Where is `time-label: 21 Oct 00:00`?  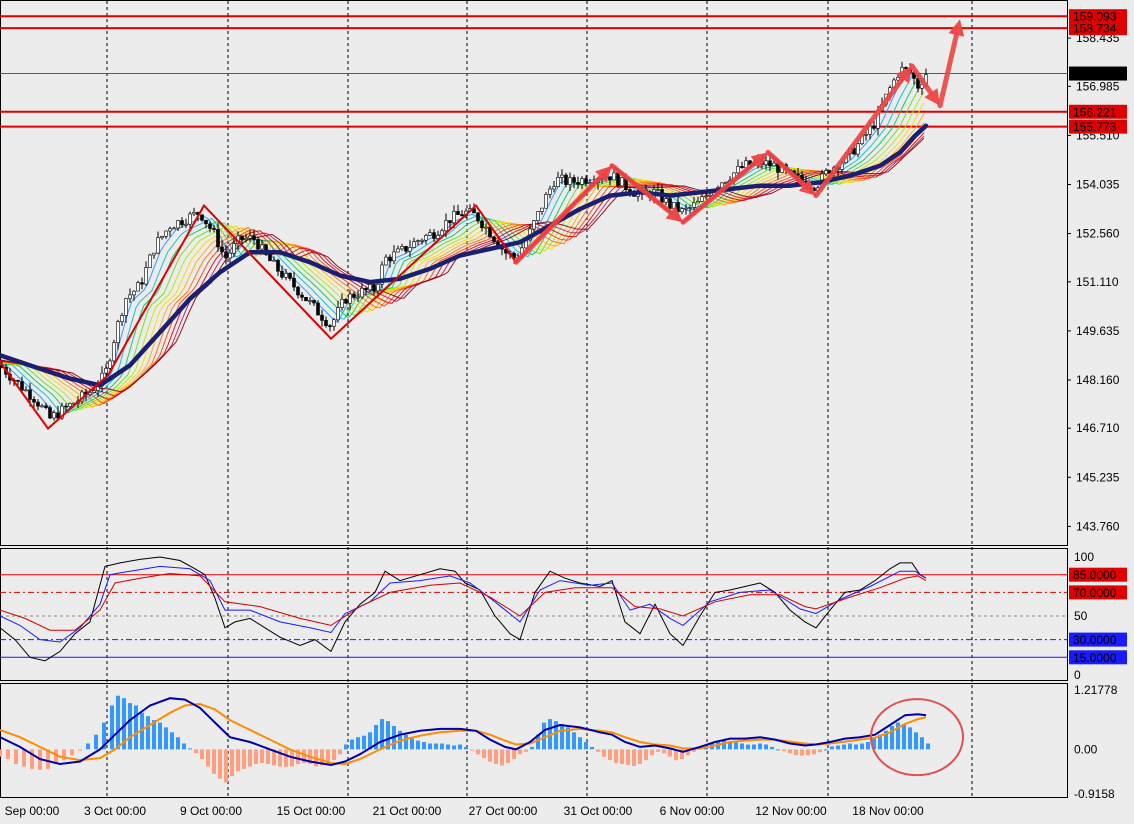
time-label: 21 Oct 00:00 is located at coordinates (407, 811).